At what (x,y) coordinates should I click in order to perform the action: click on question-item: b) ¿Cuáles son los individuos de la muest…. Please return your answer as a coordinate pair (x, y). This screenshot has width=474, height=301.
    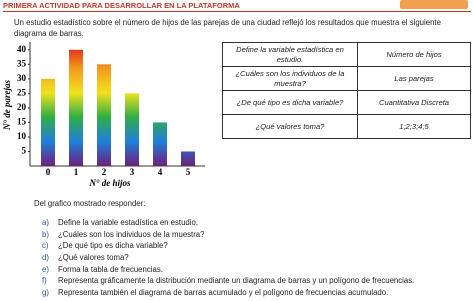
    Looking at the image, I should click on (228, 236).